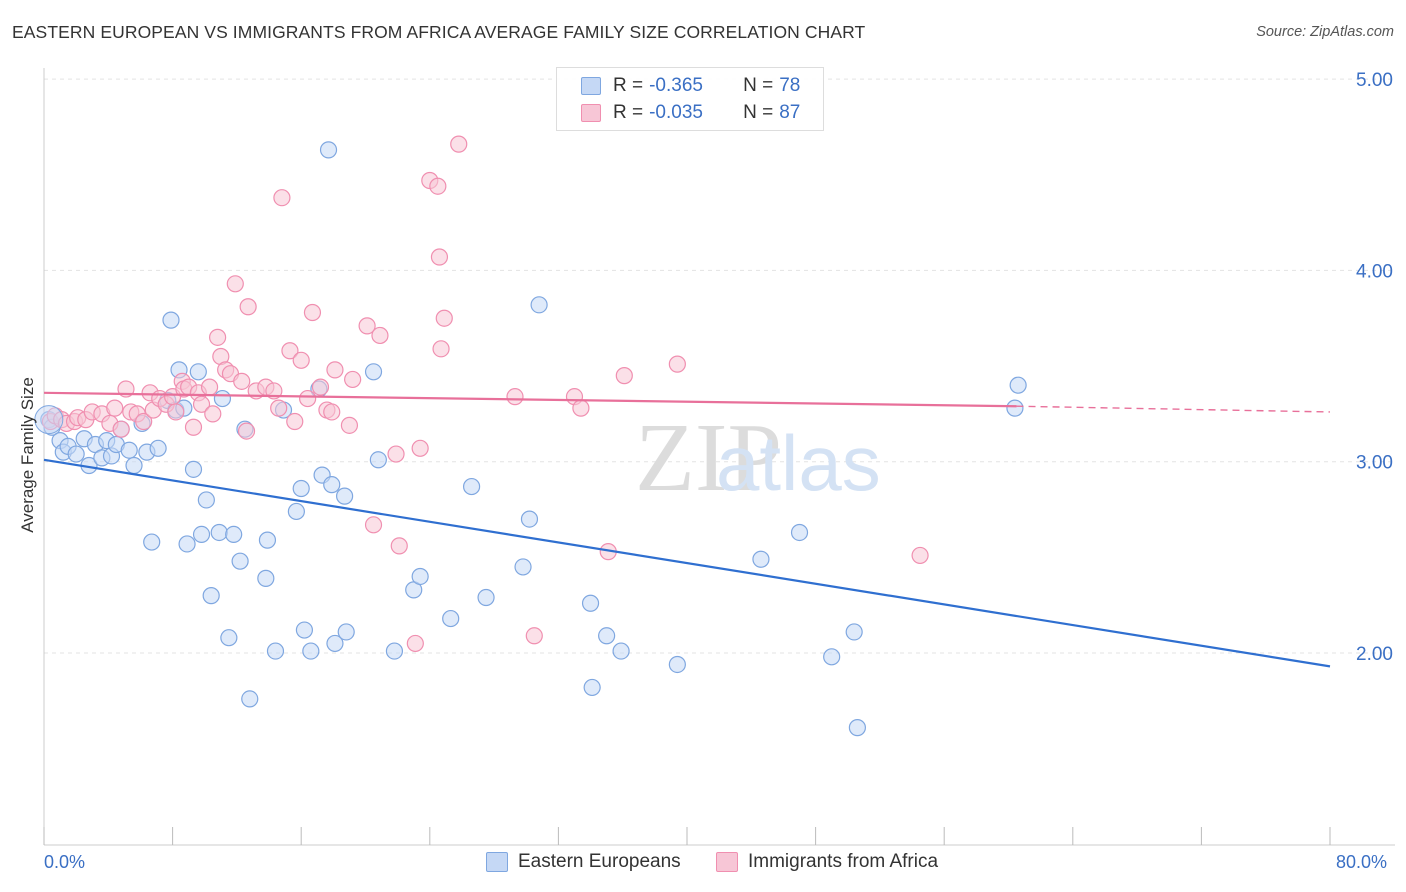  I want to click on x-tick-label-max: 80.0%, so click(1362, 862).